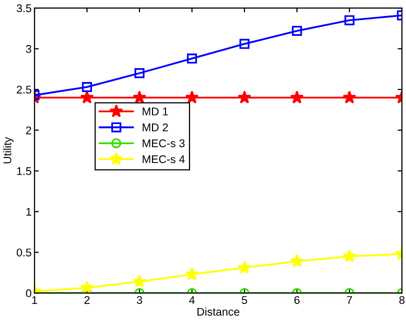  I want to click on legend-label: MD 2, so click(155, 127).